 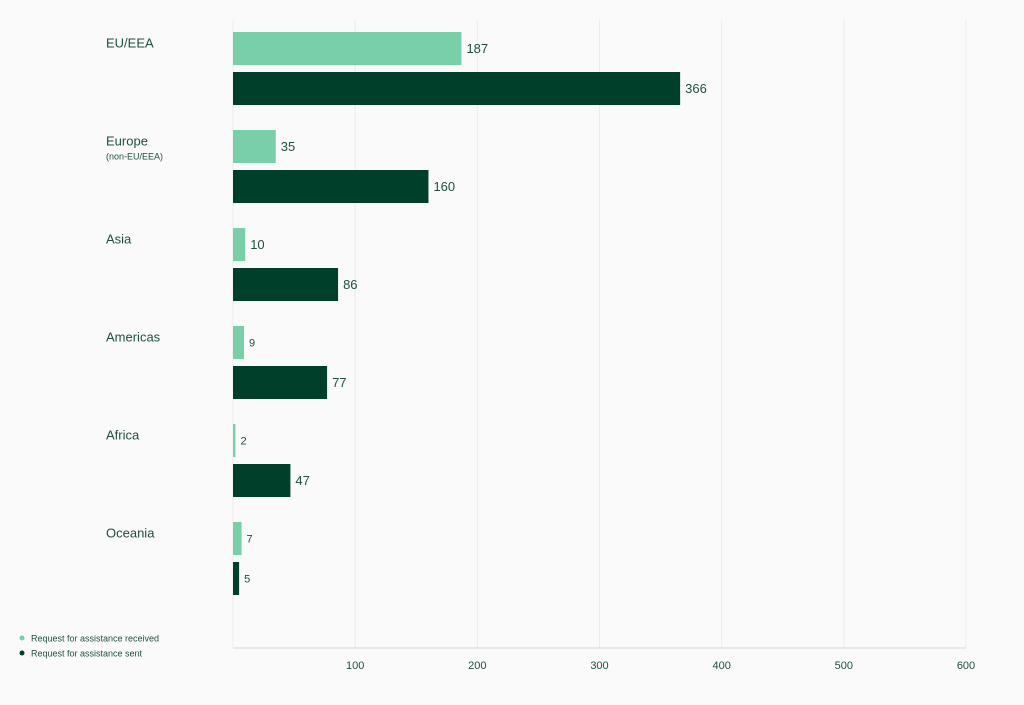 I want to click on category-label: Asia, so click(x=119, y=238).